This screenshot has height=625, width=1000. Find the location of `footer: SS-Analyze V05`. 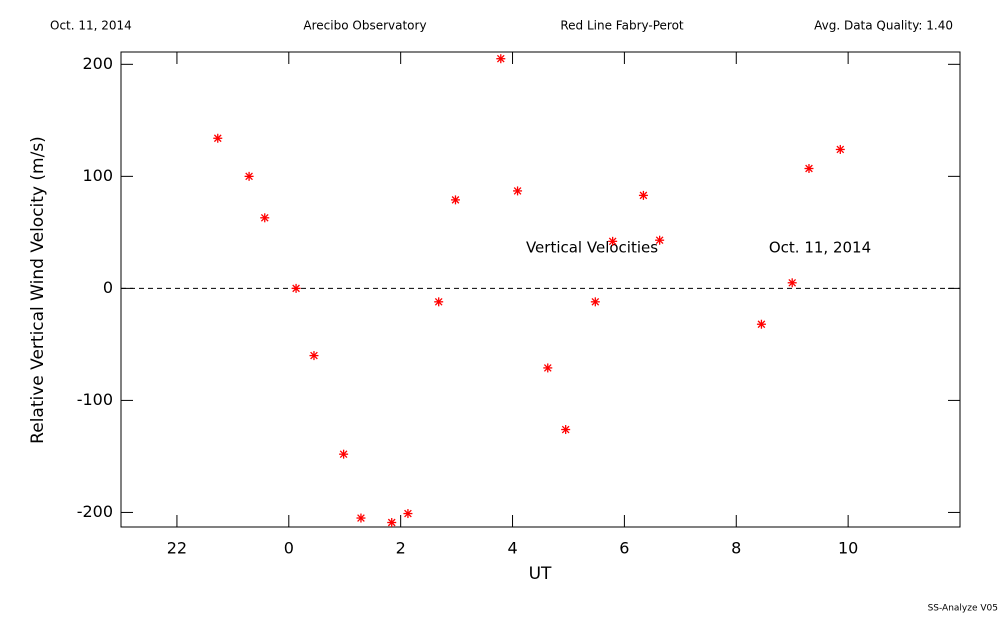

footer: SS-Analyze V05 is located at coordinates (963, 609).